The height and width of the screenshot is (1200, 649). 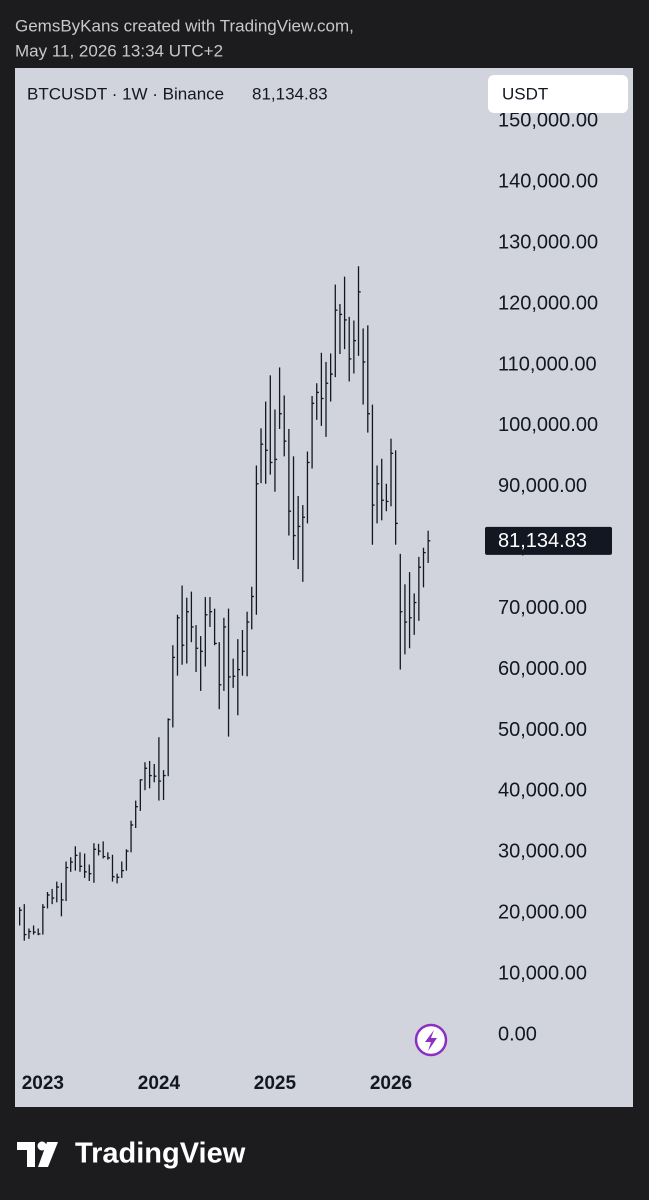 I want to click on y-tick-label: 10,000.00, so click(x=542, y=973).